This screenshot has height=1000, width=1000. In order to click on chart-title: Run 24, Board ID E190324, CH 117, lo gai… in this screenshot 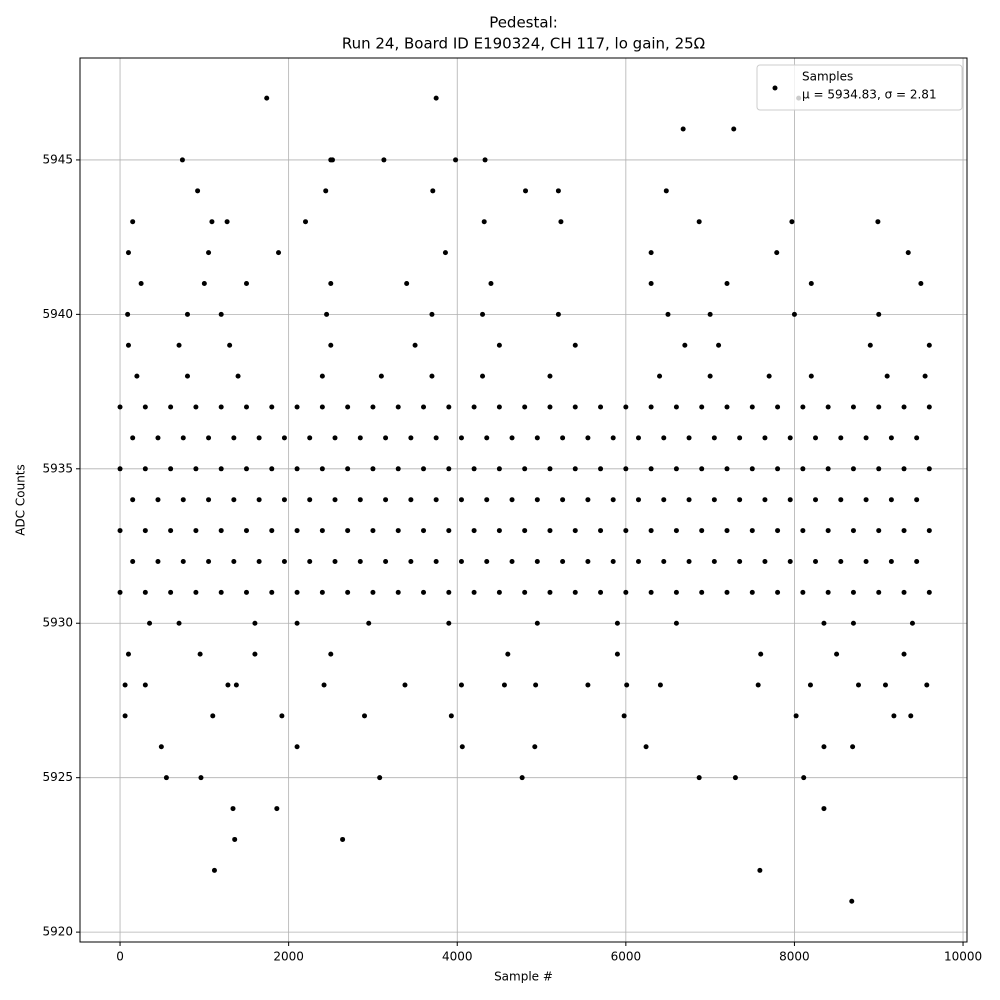, I will do `click(523, 44)`.